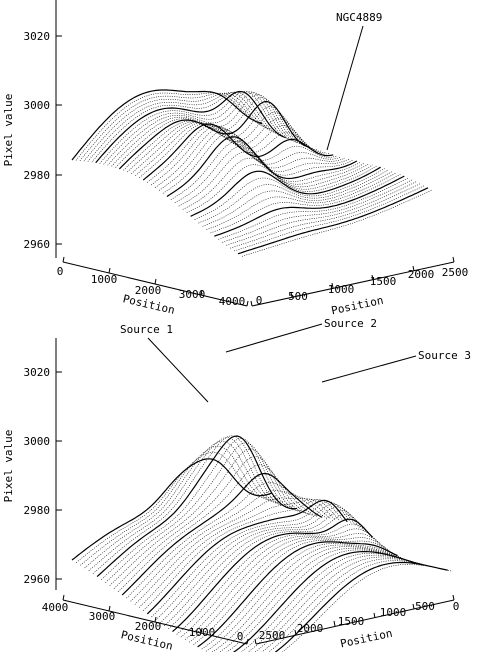 This screenshot has height=652, width=477. Describe the element at coordinates (37, 441) in the screenshot. I see `bottom-z-tick-label: 3000` at that location.